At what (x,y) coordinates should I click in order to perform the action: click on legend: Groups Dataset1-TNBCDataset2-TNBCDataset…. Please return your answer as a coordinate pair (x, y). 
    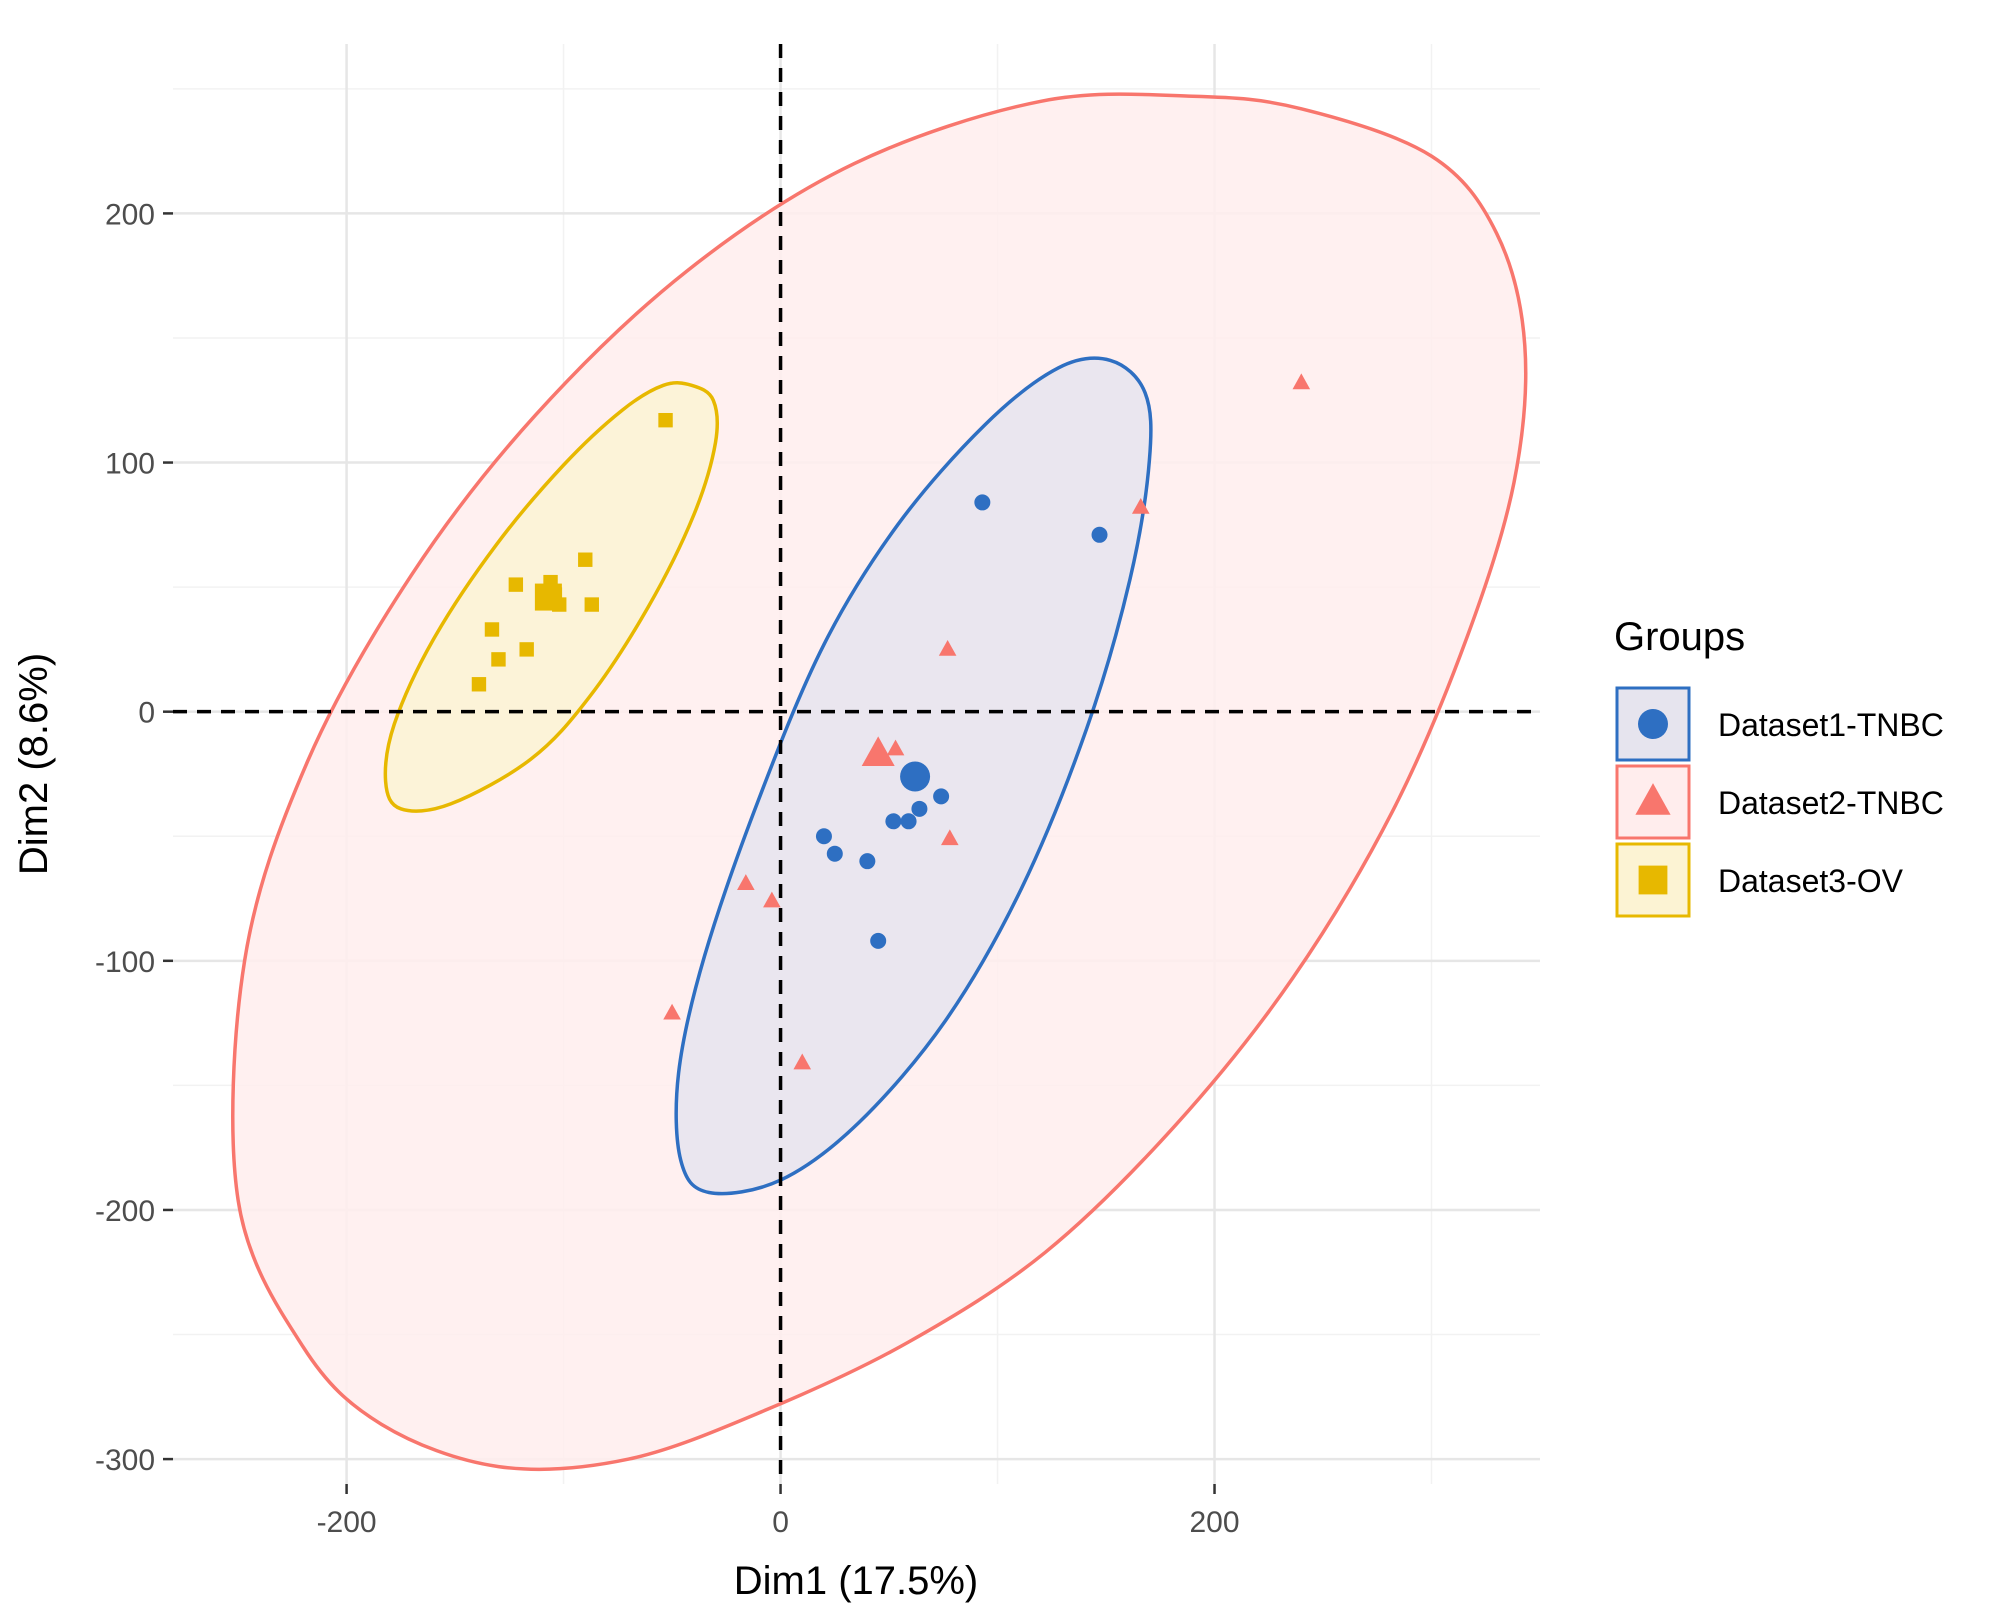
    Looking at the image, I should click on (1779, 766).